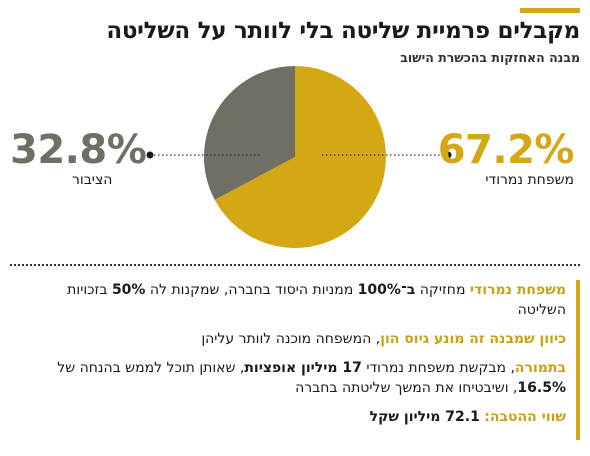 This screenshot has width=590, height=456. Describe the element at coordinates (151, 368) in the screenshot. I see `note-text: , שאותן תוכל לממש בהנחה של` at that location.